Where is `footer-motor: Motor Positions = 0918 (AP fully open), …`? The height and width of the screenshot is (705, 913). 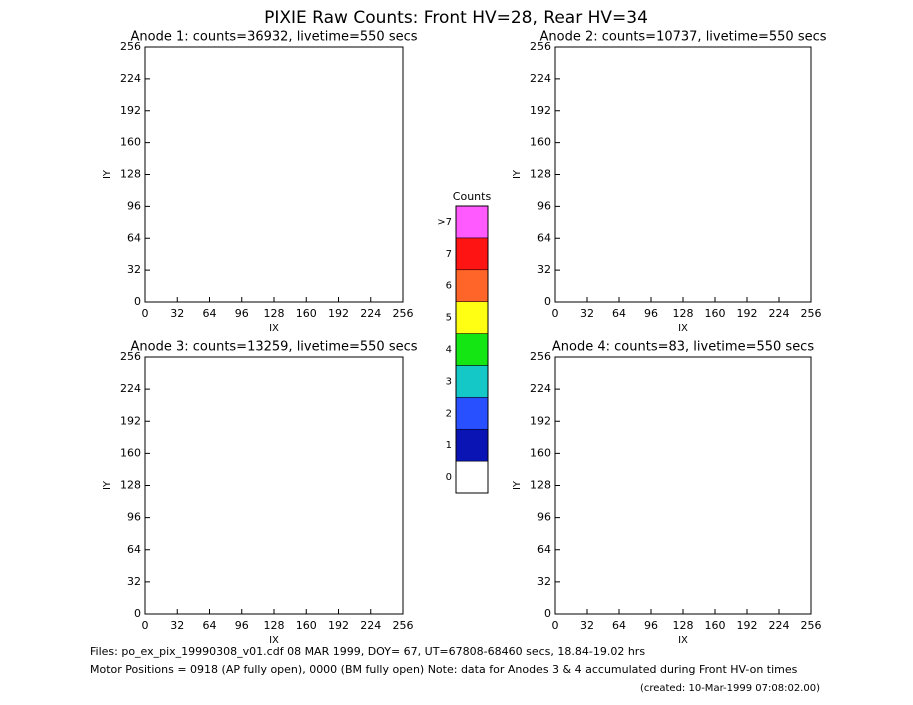
footer-motor: Motor Positions = 0918 (AP fully open), … is located at coordinates (444, 669).